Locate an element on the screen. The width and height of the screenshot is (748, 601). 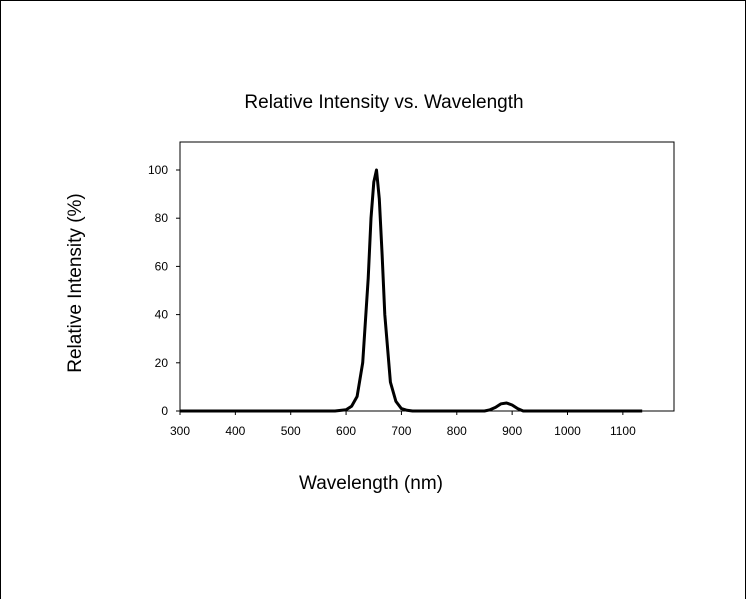
x-tick-label: 1100 is located at coordinates (623, 431).